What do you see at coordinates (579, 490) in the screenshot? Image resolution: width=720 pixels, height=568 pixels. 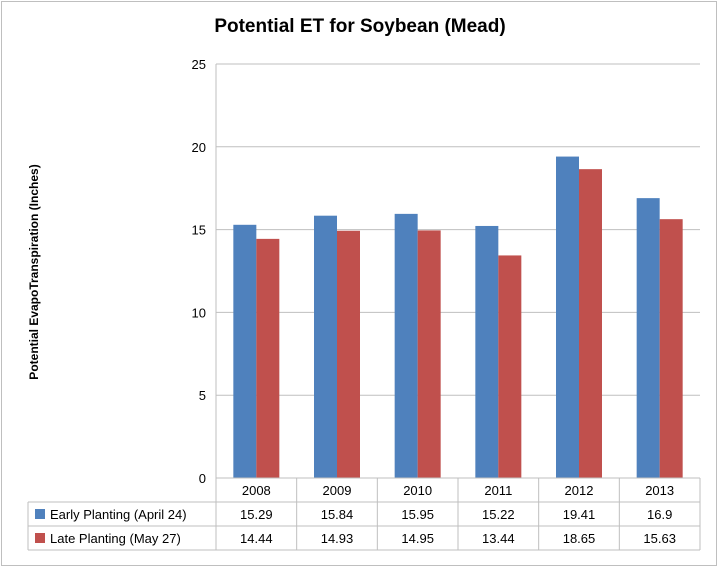 I see `x-tick-label: 2012` at bounding box center [579, 490].